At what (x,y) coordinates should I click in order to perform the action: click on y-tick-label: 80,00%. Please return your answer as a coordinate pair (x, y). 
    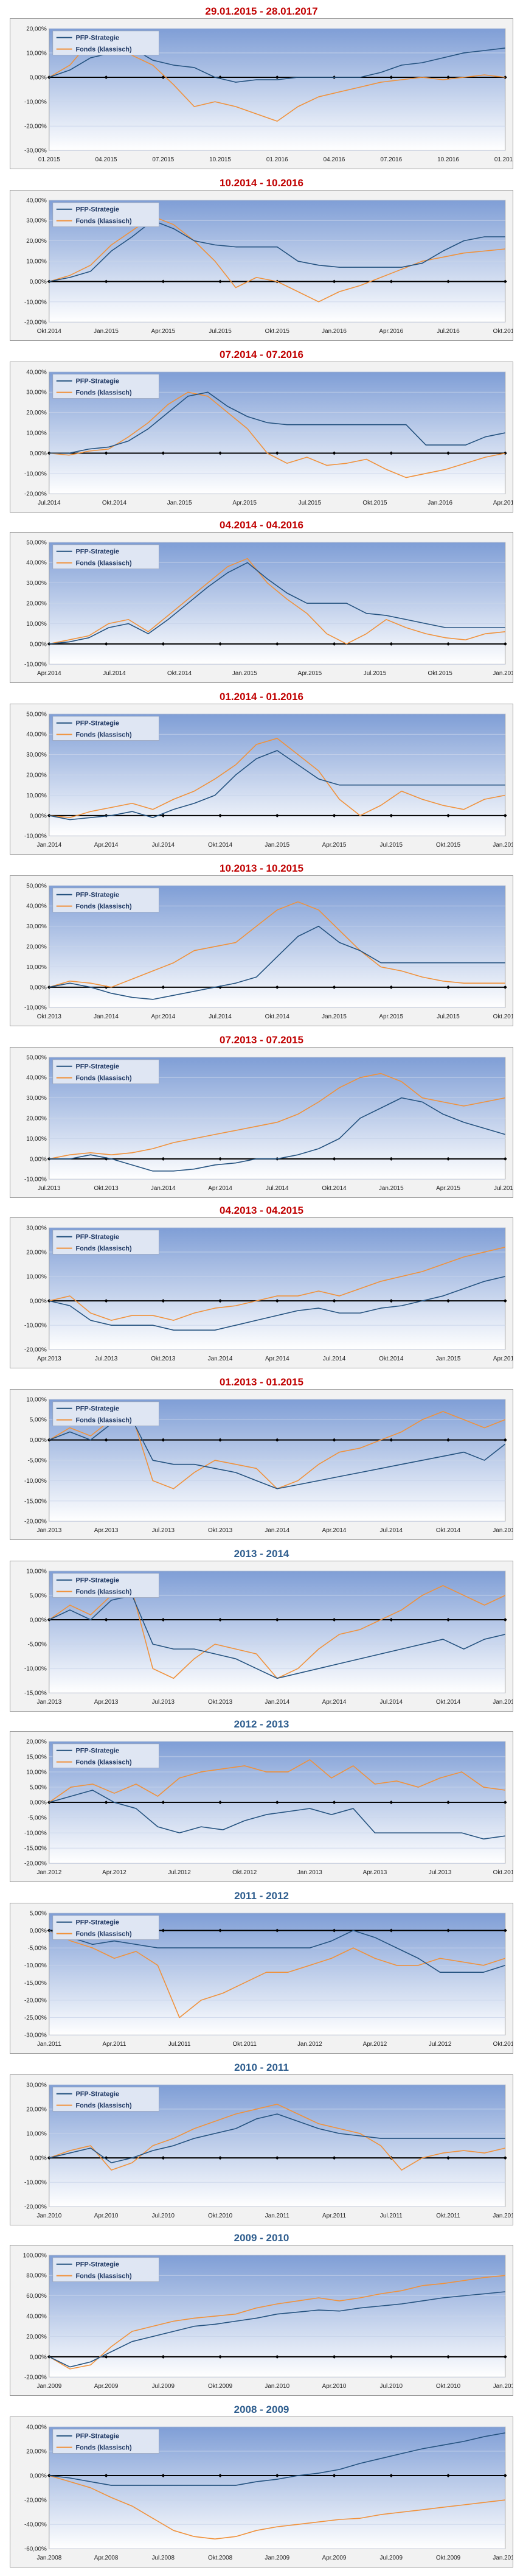
    Looking at the image, I should click on (37, 2276).